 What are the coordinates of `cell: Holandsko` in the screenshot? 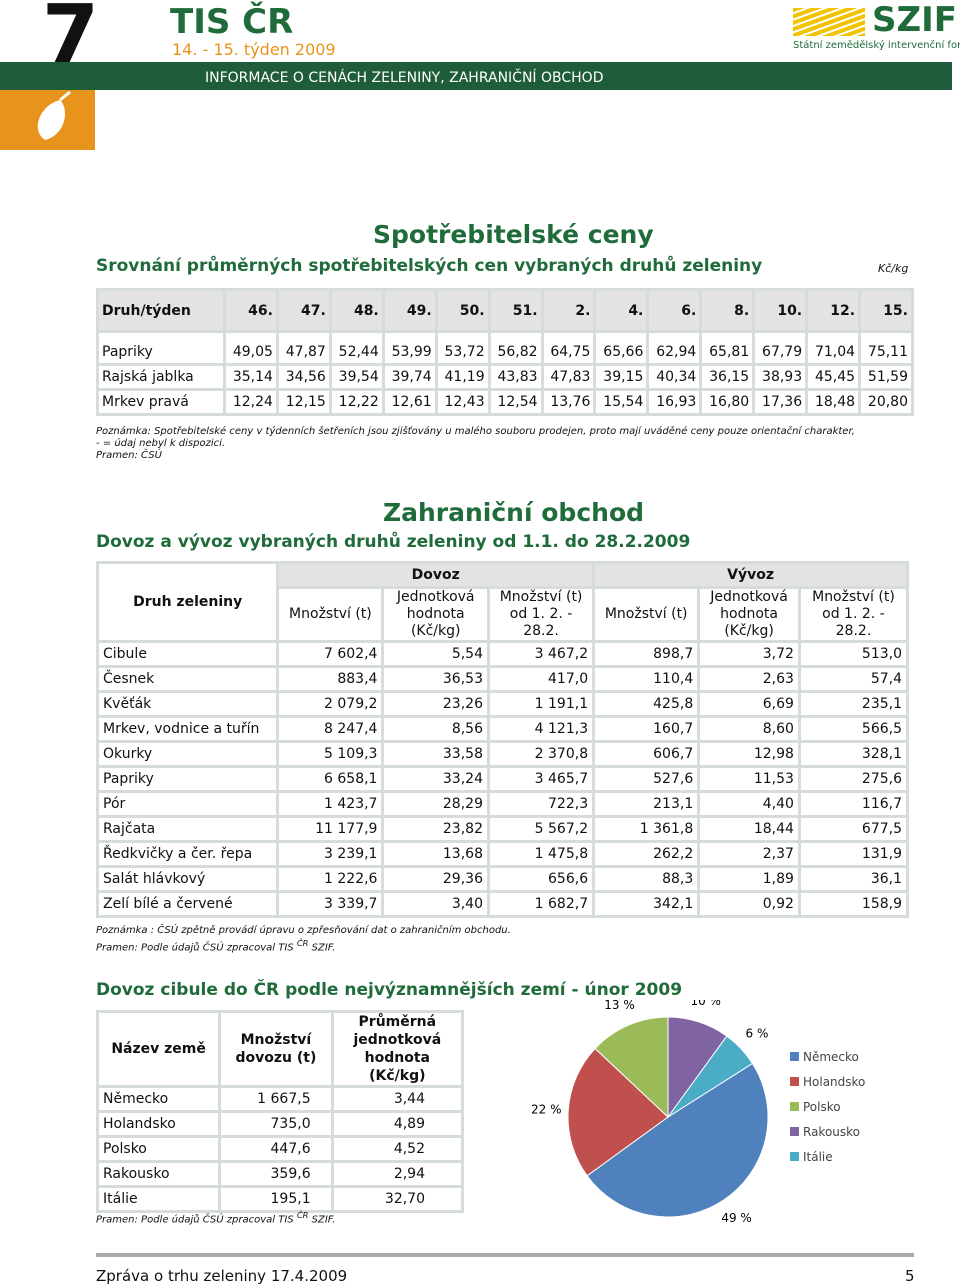 It's located at (158, 1124).